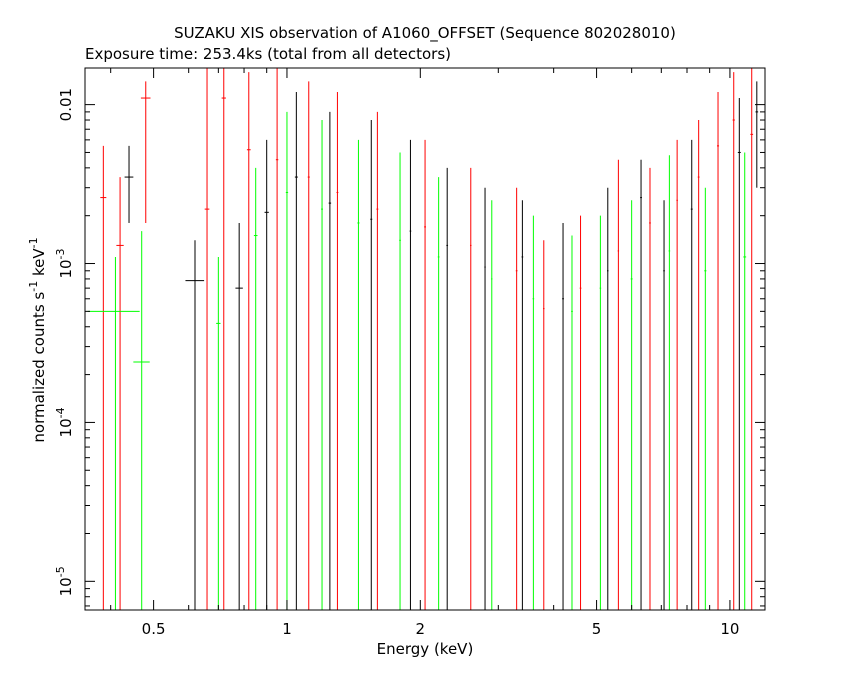 The height and width of the screenshot is (680, 850). I want to click on x-tick-label: 5, so click(597, 629).